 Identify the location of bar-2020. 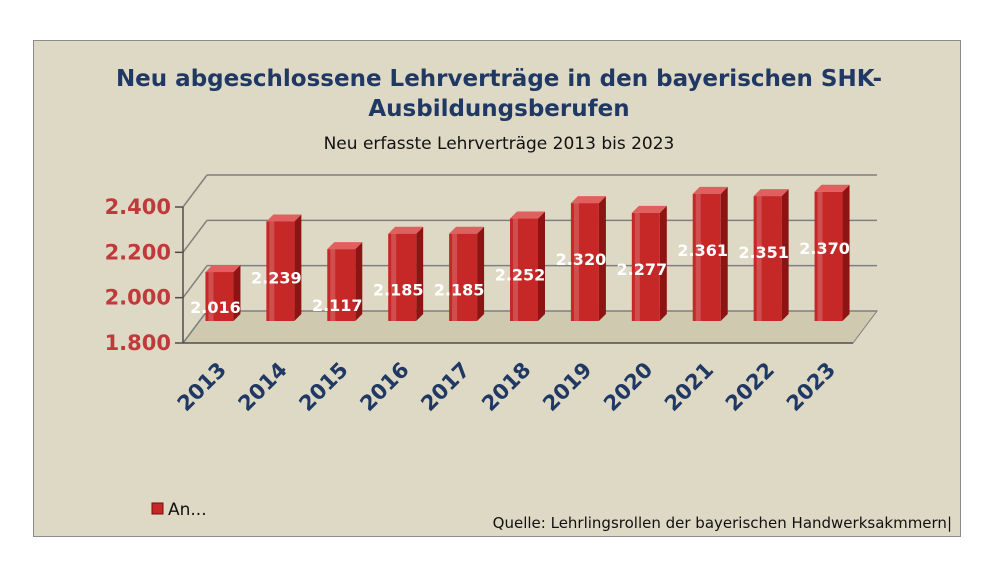
(649, 263).